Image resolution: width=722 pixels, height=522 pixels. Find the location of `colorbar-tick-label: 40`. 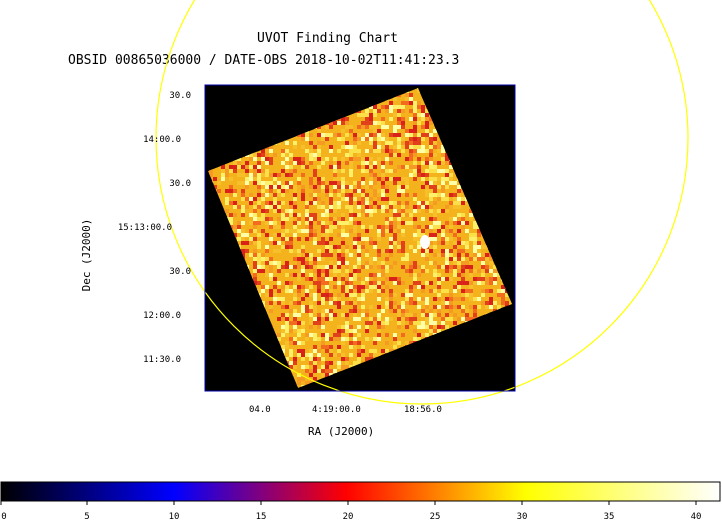

colorbar-tick-label: 40 is located at coordinates (696, 517).